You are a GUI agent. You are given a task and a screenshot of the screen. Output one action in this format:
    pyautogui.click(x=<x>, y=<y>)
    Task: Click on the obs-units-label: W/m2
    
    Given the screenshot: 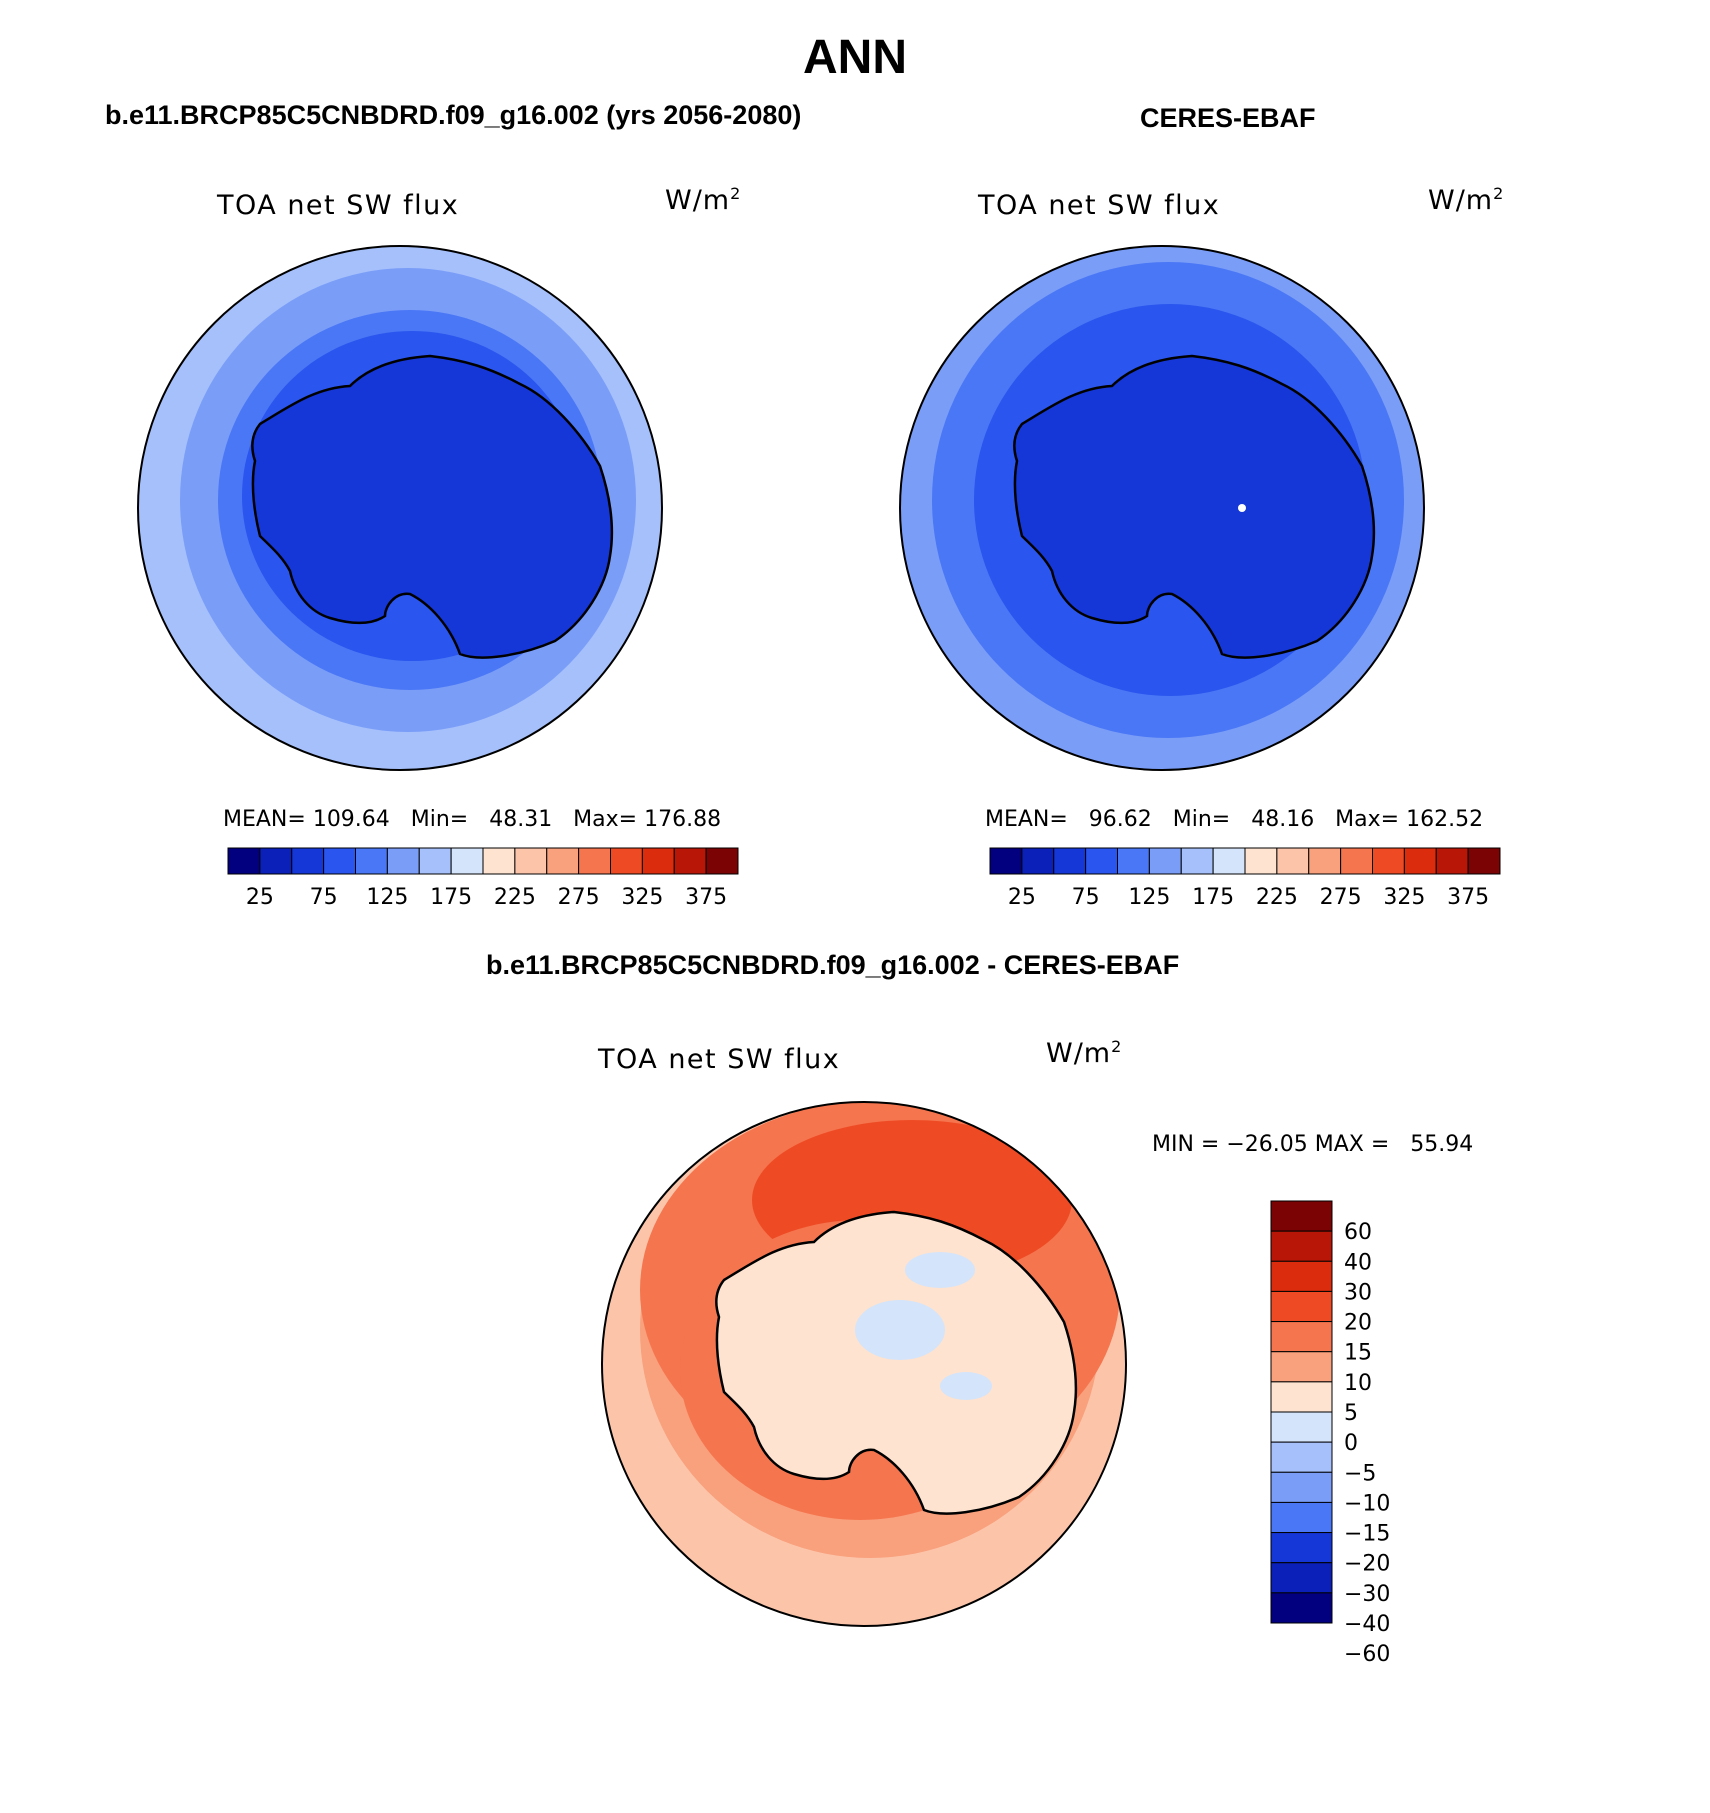 What is the action you would take?
    pyautogui.click(x=1466, y=200)
    